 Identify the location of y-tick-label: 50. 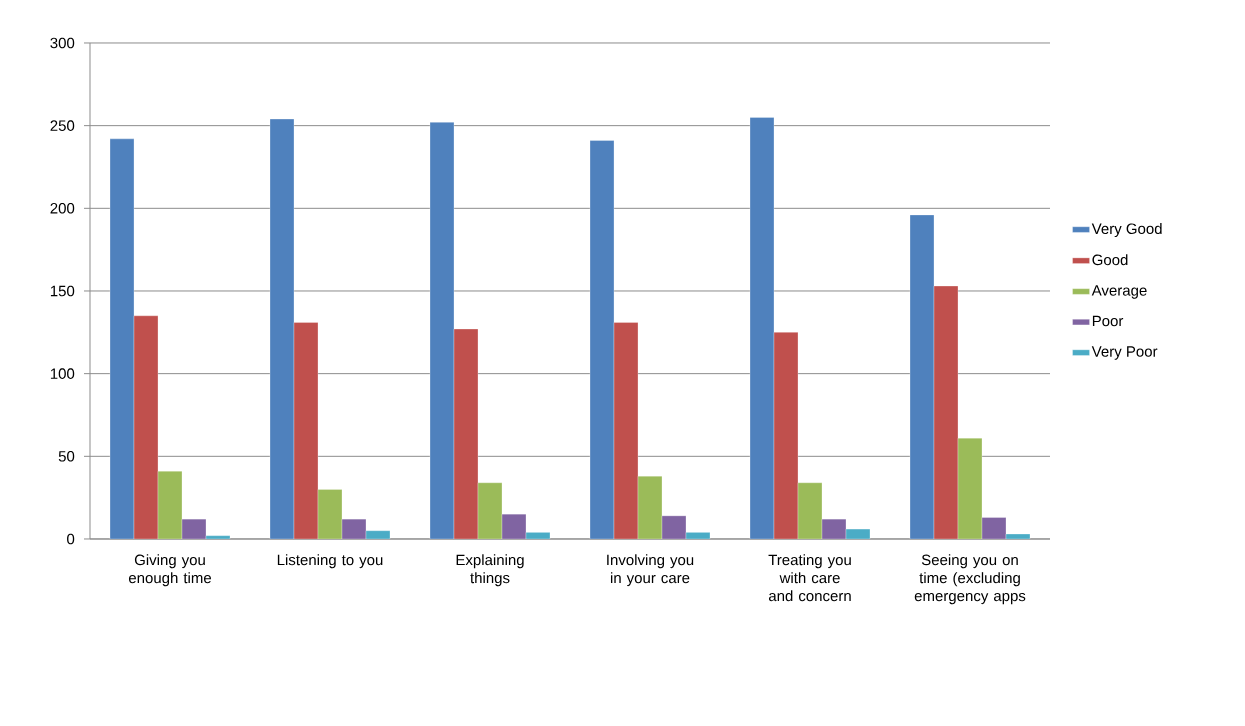
(66, 456).